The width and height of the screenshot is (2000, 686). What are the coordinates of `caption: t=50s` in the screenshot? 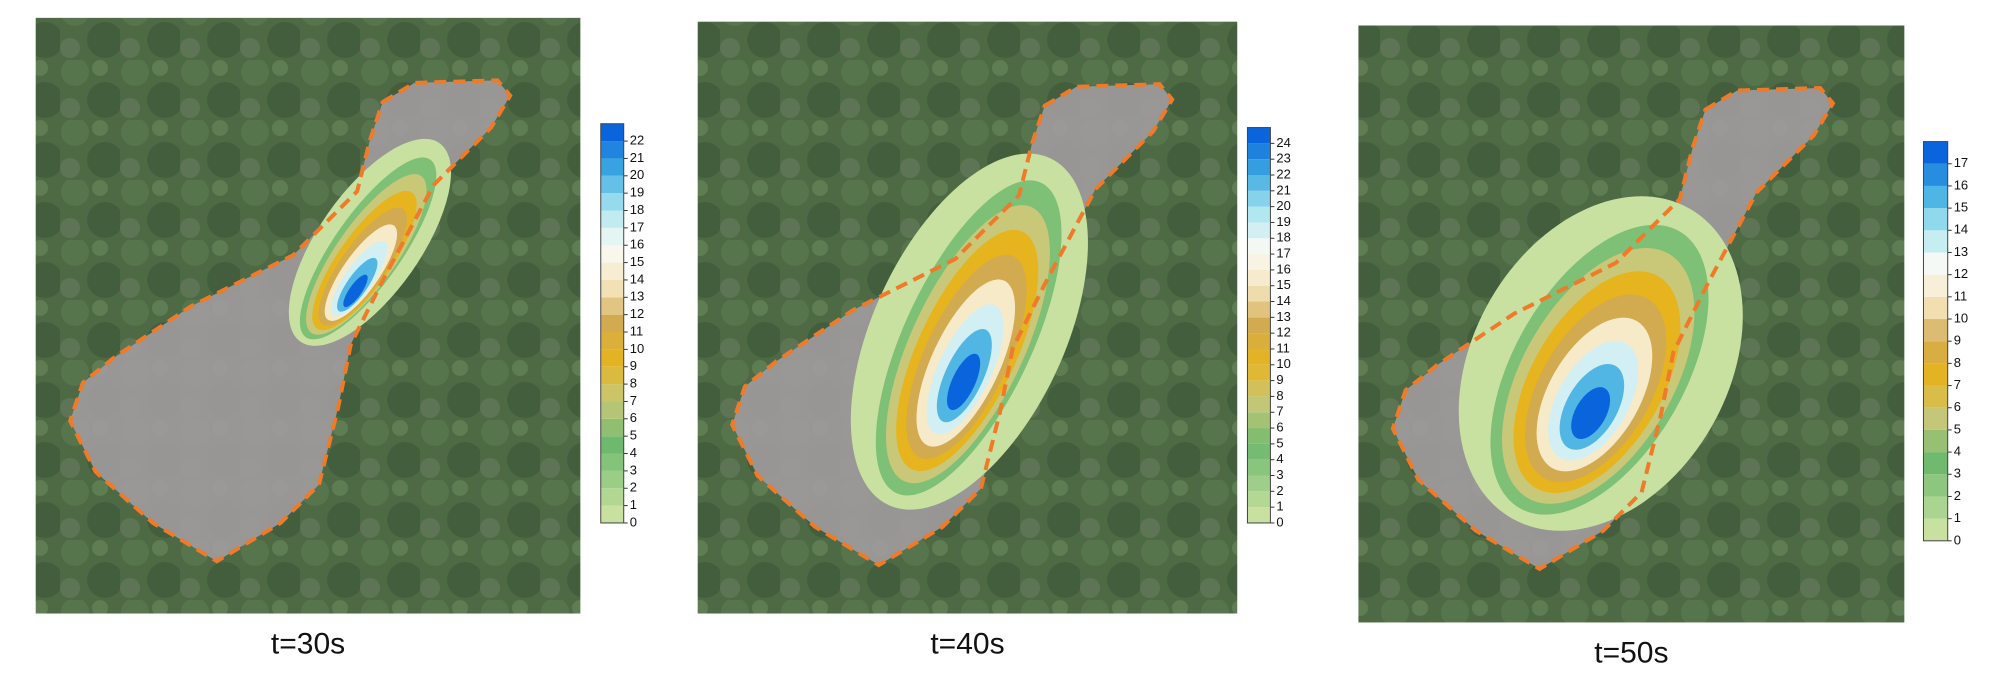 It's located at (1631, 652).